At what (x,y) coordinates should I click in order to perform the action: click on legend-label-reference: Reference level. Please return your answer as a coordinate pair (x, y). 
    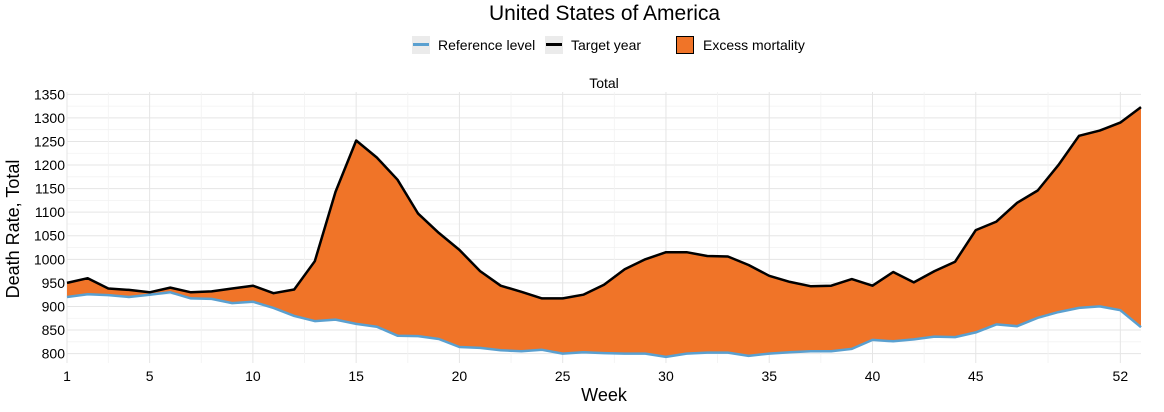
    Looking at the image, I should click on (487, 45).